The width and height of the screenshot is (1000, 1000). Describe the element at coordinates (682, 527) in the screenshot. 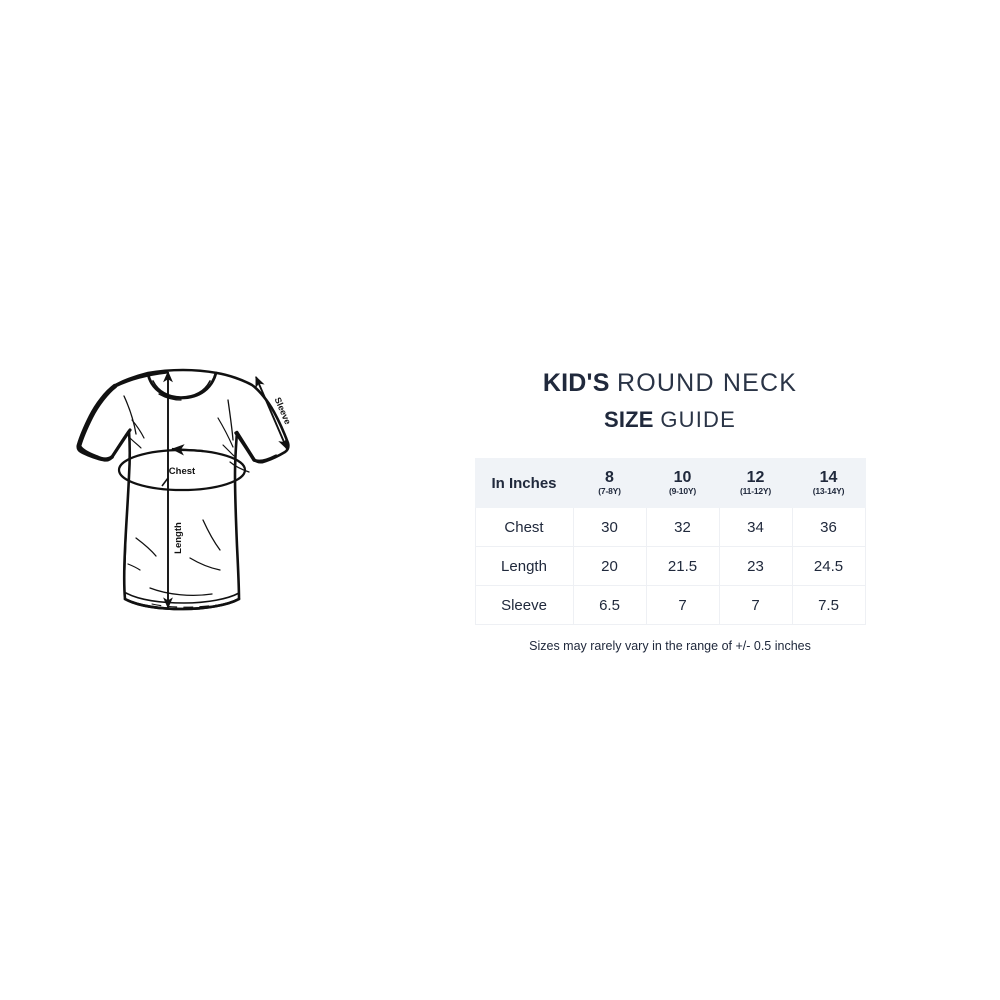

I see `cell-chest-1: 32` at that location.